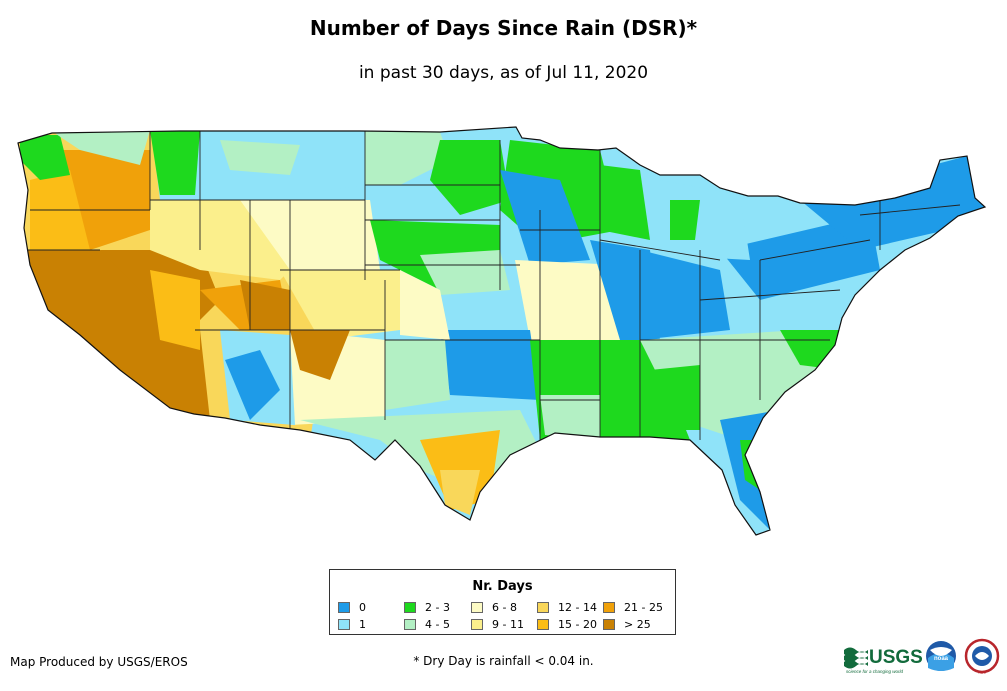 The height and width of the screenshot is (691, 1007). Describe the element at coordinates (437, 607) in the screenshot. I see `legend-label: 2 - 3` at that location.